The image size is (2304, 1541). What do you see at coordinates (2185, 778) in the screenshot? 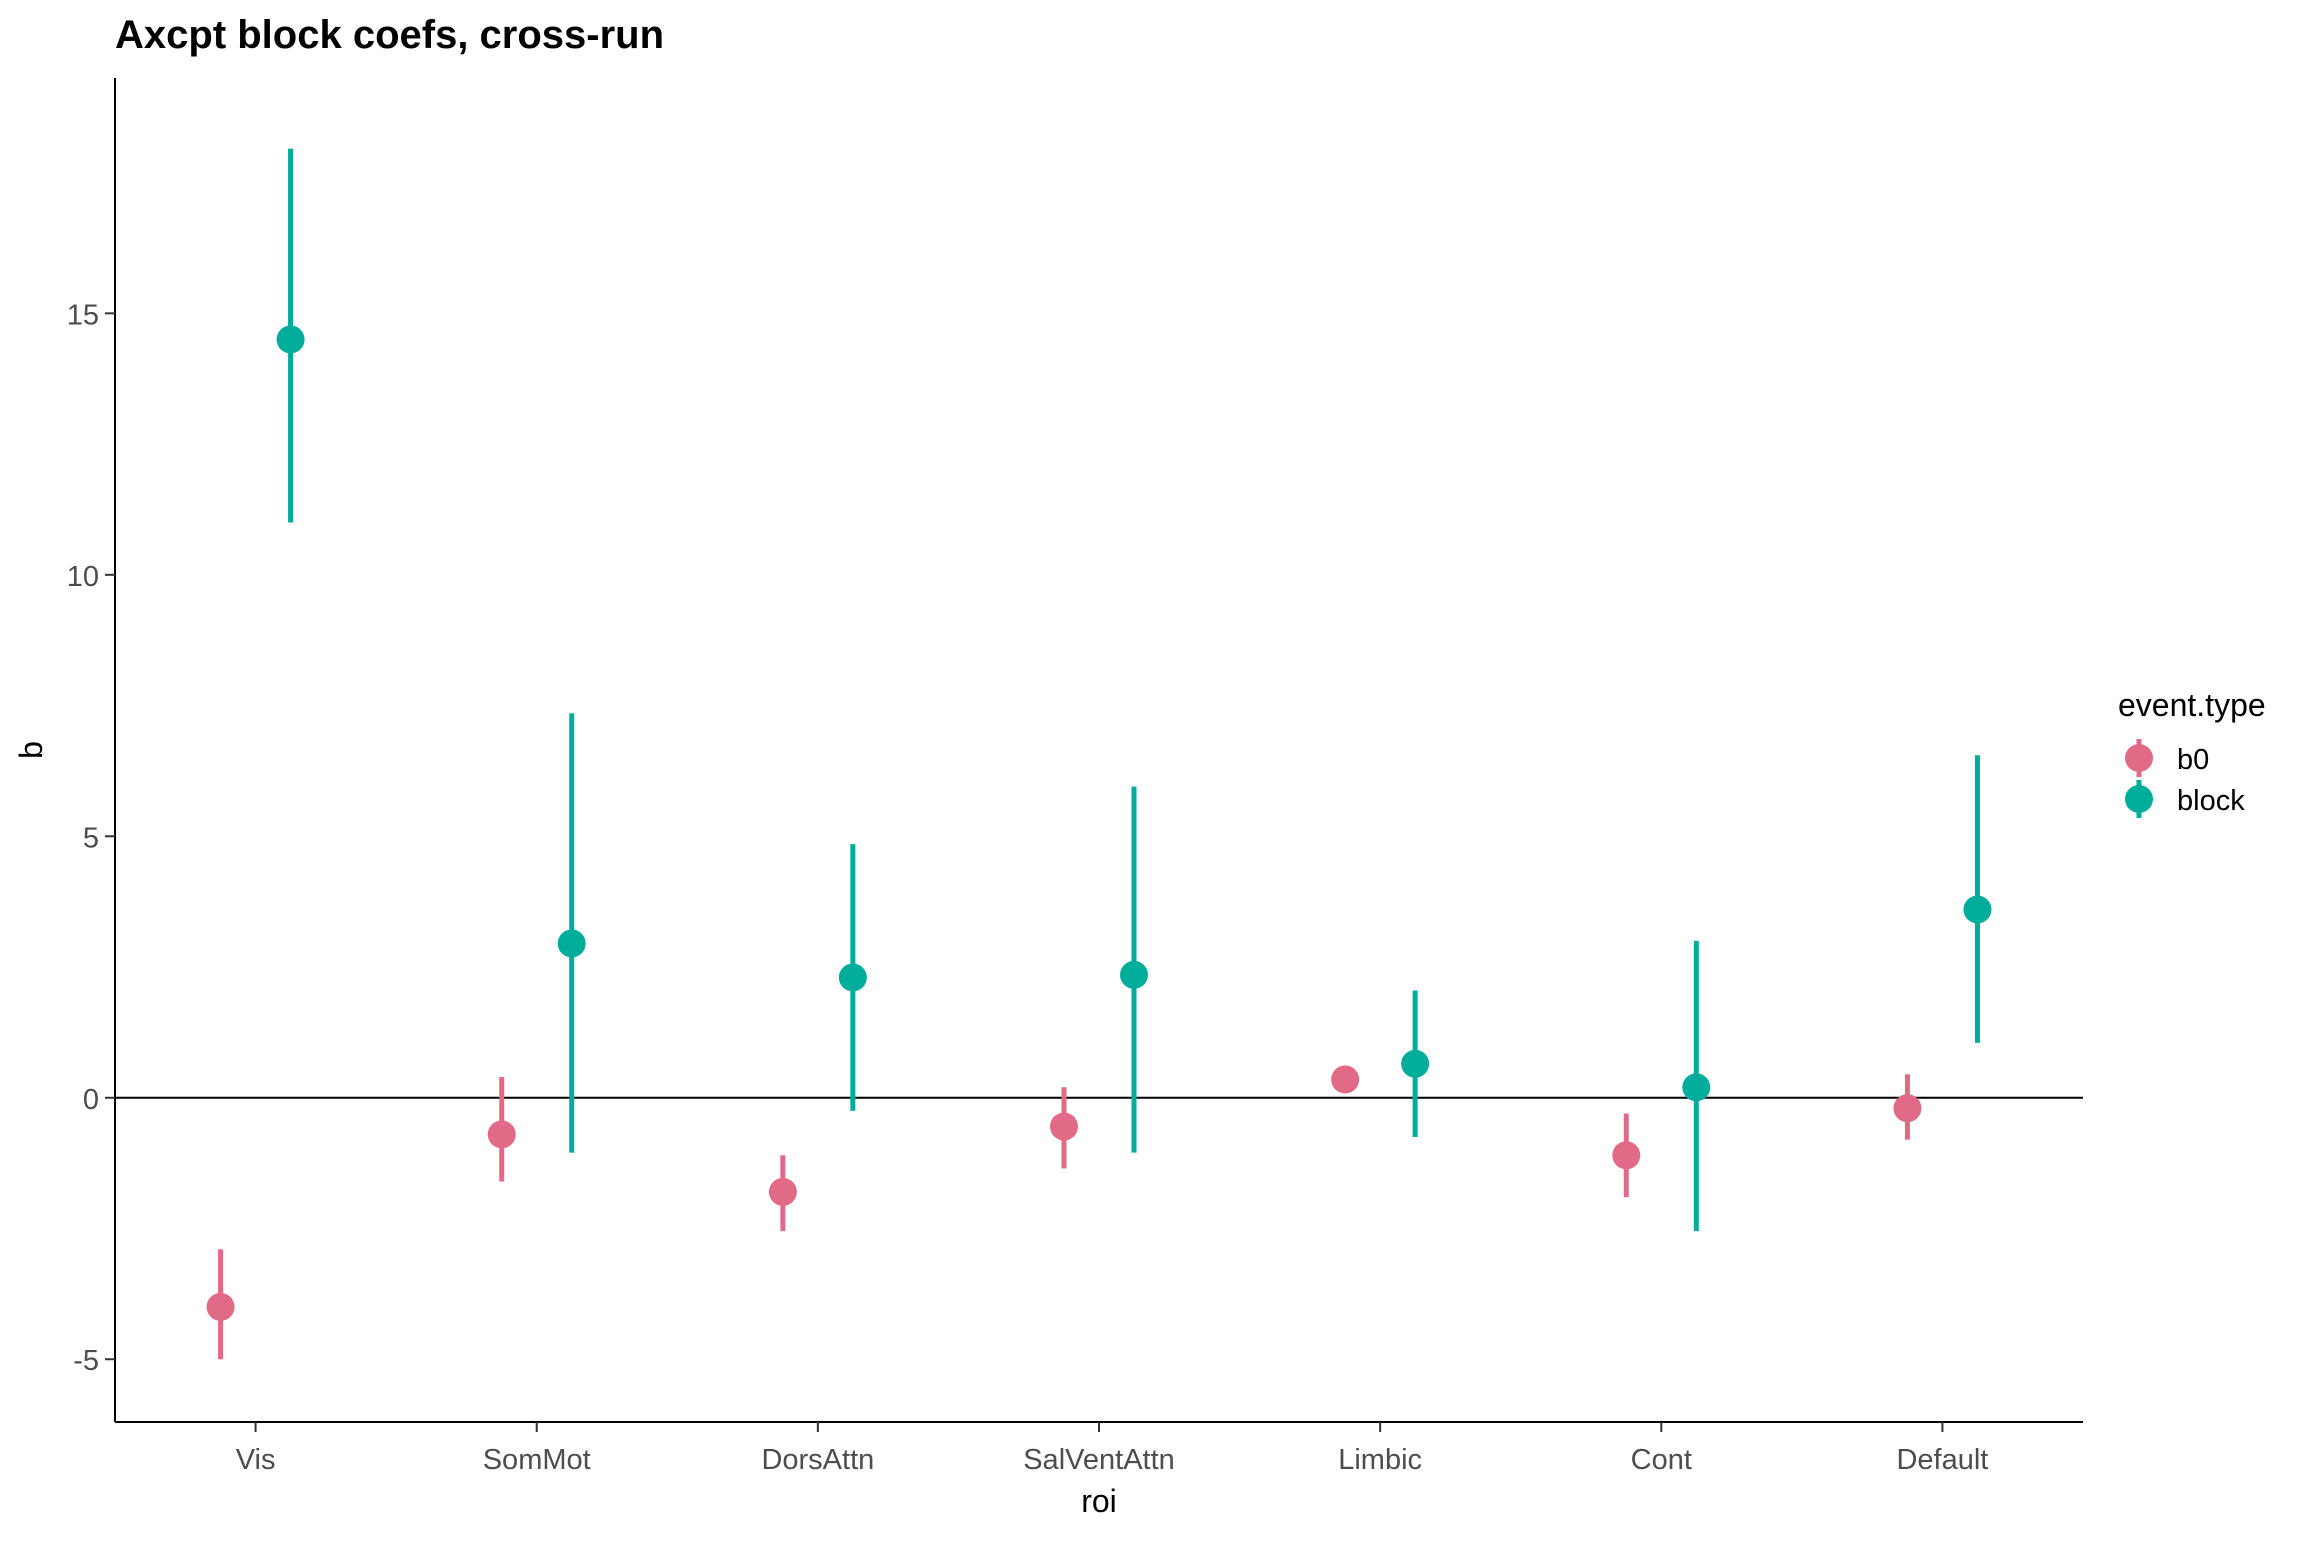
I see `legend: b0 block` at bounding box center [2185, 778].